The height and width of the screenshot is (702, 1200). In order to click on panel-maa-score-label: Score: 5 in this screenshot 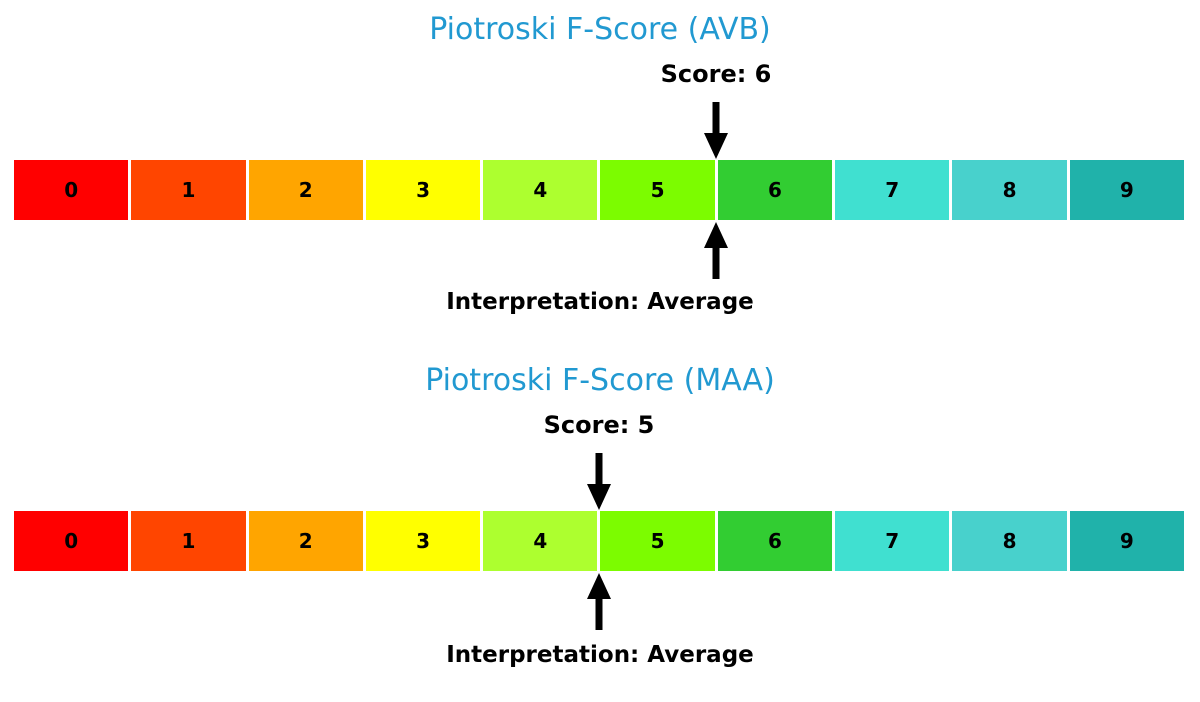, I will do `click(599, 425)`.